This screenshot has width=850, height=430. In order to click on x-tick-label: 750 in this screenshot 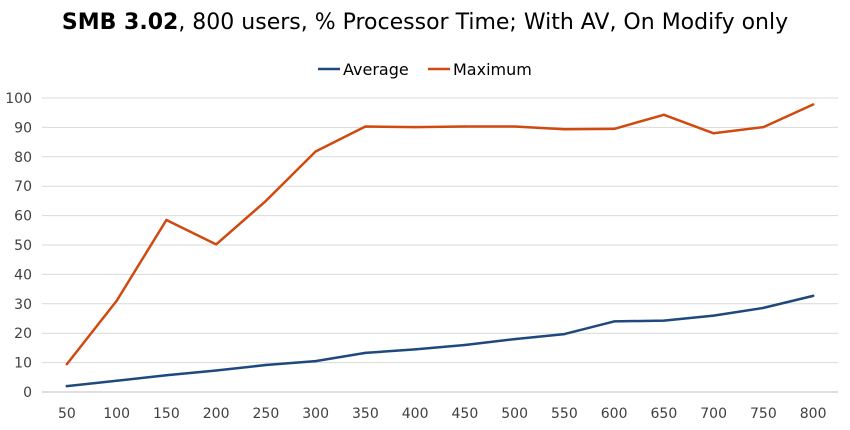, I will do `click(763, 414)`.